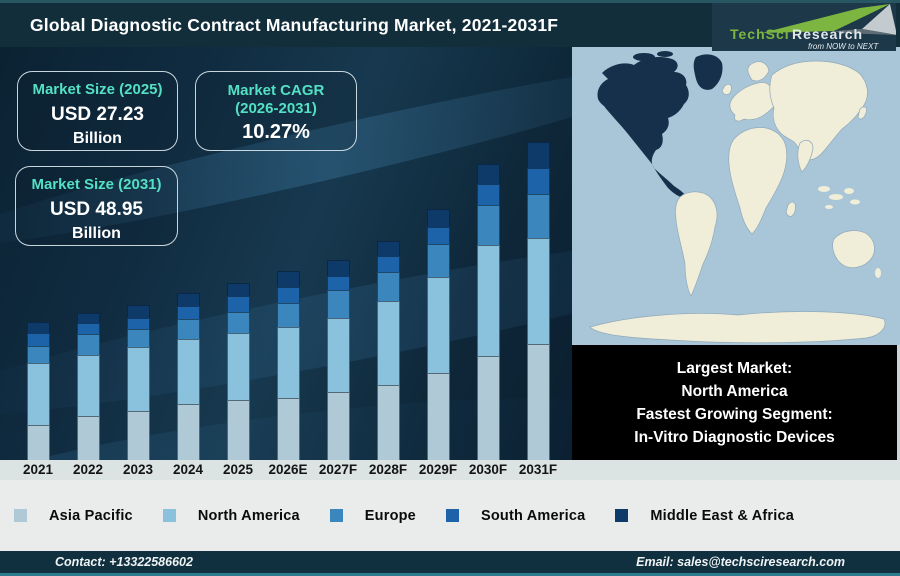  What do you see at coordinates (97, 89) in the screenshot?
I see `stat-heading: Market Size (2025)` at bounding box center [97, 89].